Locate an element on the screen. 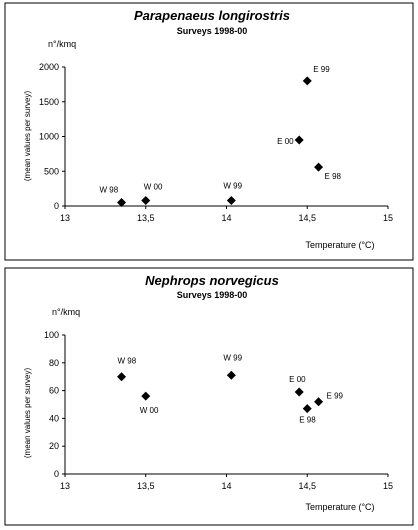  y-tick-label: 100 is located at coordinates (51, 335).